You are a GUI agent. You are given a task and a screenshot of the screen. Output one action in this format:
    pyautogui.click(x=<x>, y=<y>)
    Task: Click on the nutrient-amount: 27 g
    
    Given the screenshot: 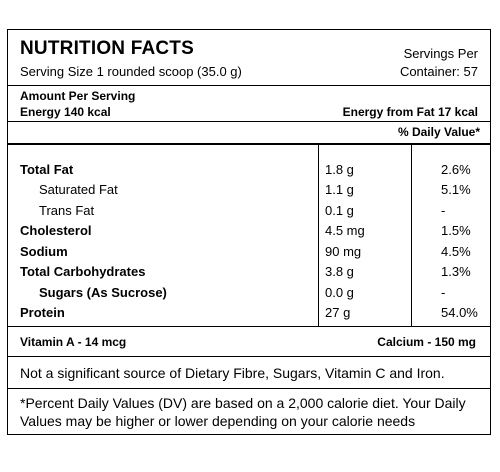 What is the action you would take?
    pyautogui.click(x=338, y=312)
    